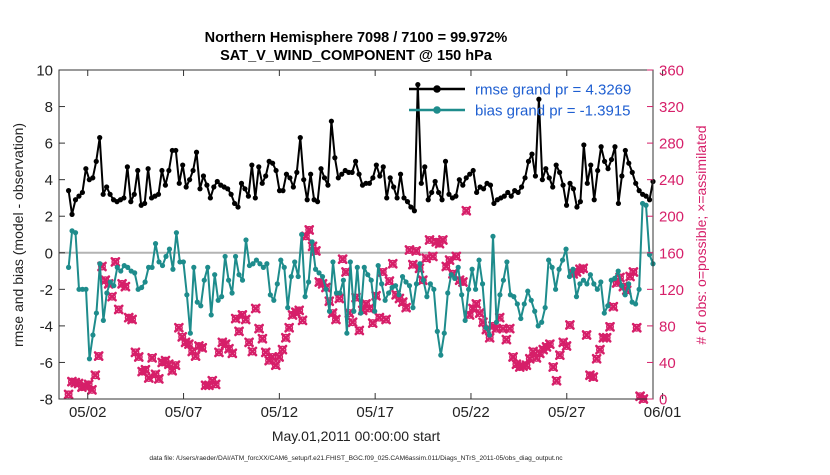 The image size is (830, 475). Describe the element at coordinates (663, 400) in the screenshot. I see `y2-tick-label: 0` at that location.